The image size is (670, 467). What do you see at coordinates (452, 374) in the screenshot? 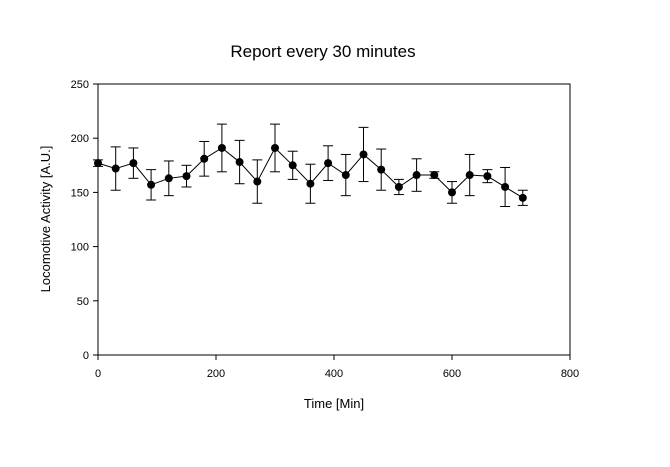
I see `x-tick-label: 600` at bounding box center [452, 374].